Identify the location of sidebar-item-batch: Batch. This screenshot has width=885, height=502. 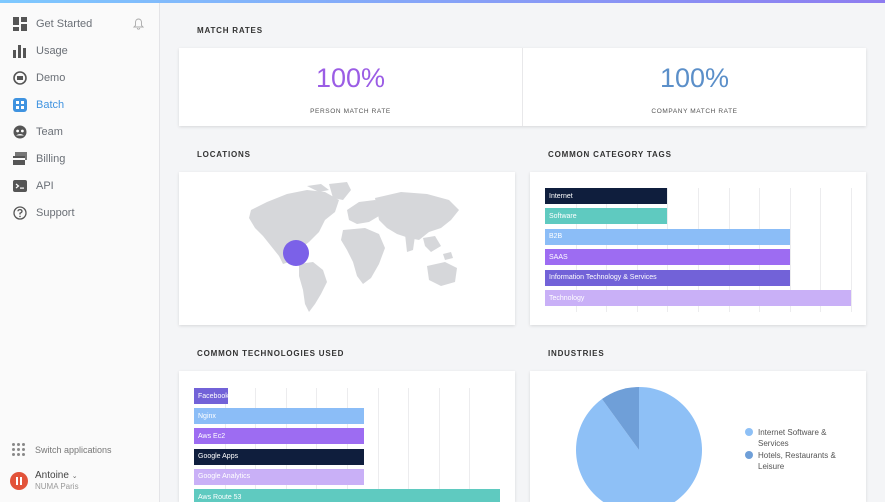
(38, 105).